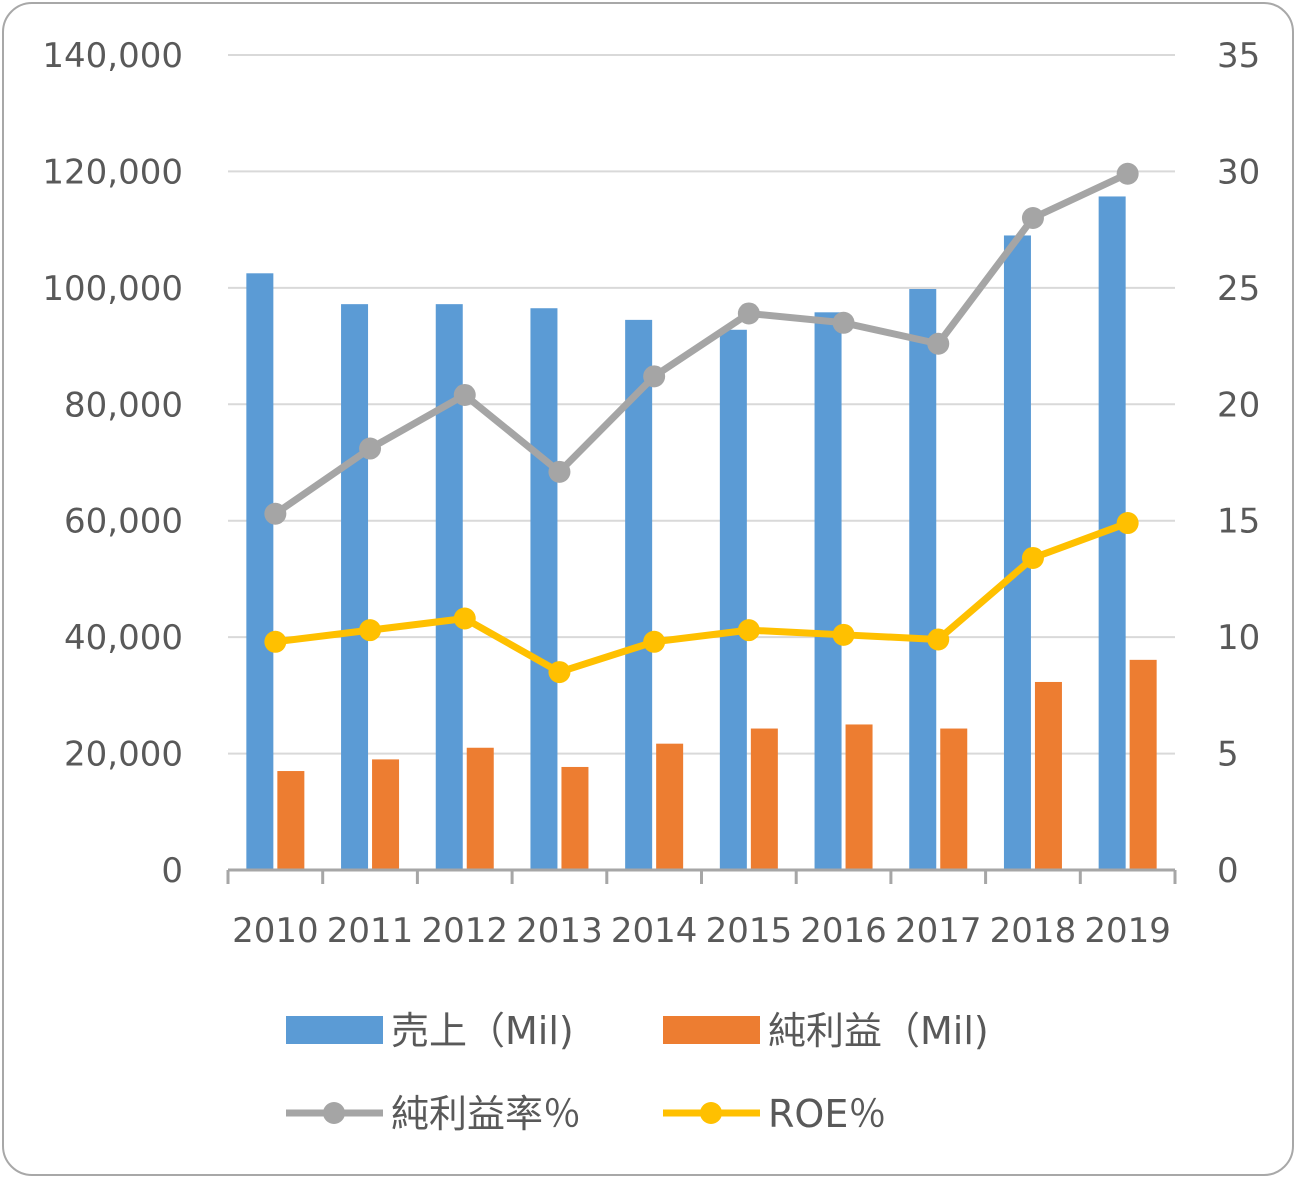 The image size is (1300, 1182). What do you see at coordinates (370, 931) in the screenshot?
I see `x-tick-label: 2011` at bounding box center [370, 931].